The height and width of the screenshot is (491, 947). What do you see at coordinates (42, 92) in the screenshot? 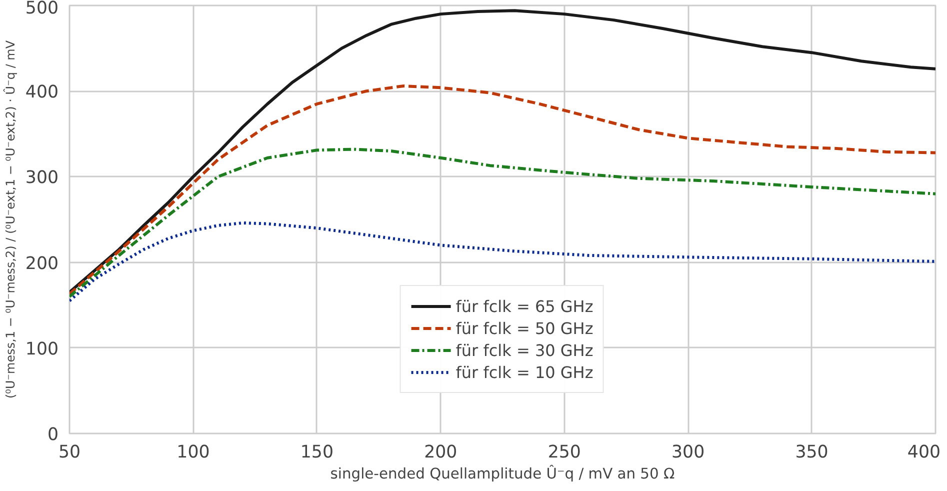
I see `y-tick-label: 400` at bounding box center [42, 92].